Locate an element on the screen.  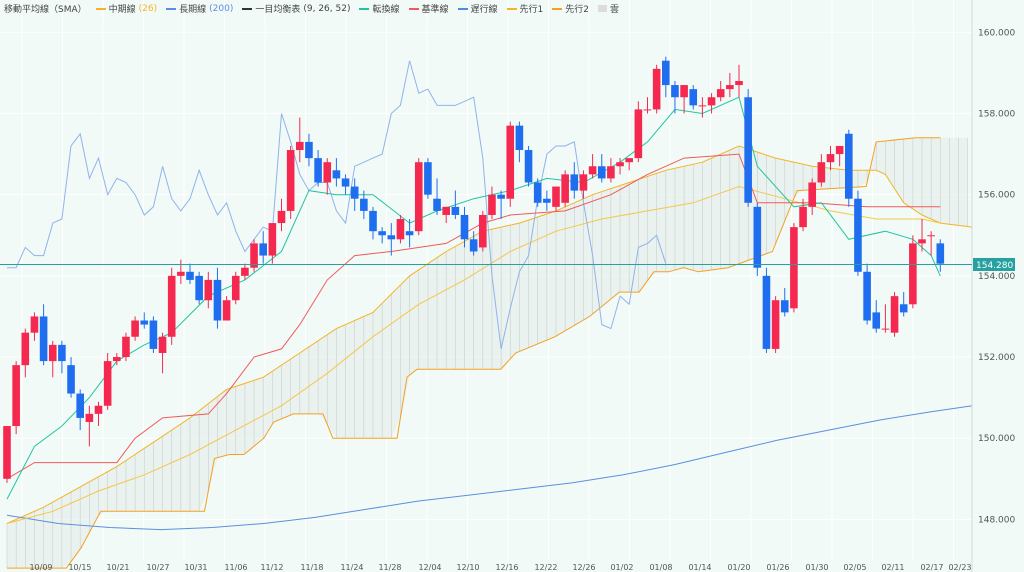
x-tick-label: 02/11 is located at coordinates (892, 567).